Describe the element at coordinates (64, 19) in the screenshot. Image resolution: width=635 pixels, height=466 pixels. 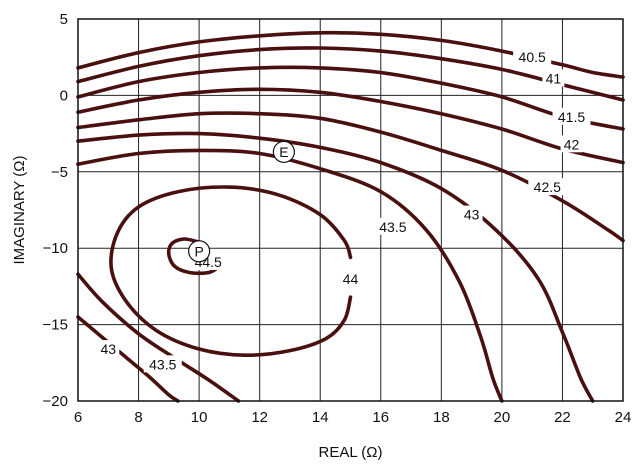
I see `y-tick-label: 5` at that location.